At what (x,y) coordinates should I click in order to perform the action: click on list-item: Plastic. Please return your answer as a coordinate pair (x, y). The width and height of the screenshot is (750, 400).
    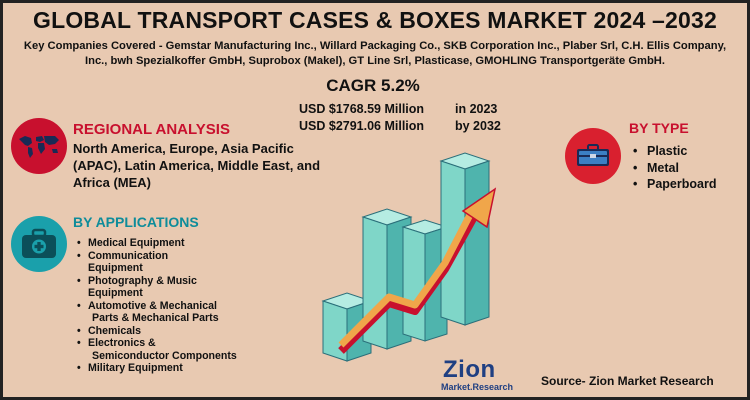
    Looking at the image, I should click on (673, 151).